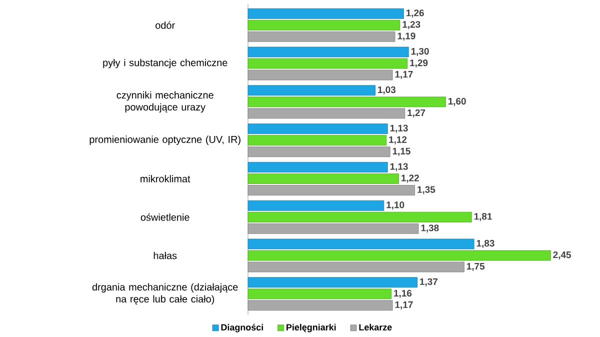  Describe the element at coordinates (375, 327) in the screenshot. I see `legend-label: Lekarze` at that location.